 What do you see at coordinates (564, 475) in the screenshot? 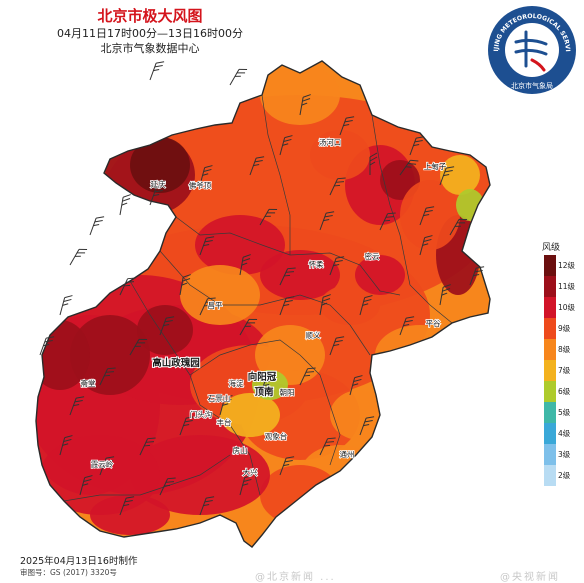
I see `legend-label: 2级` at bounding box center [564, 475].